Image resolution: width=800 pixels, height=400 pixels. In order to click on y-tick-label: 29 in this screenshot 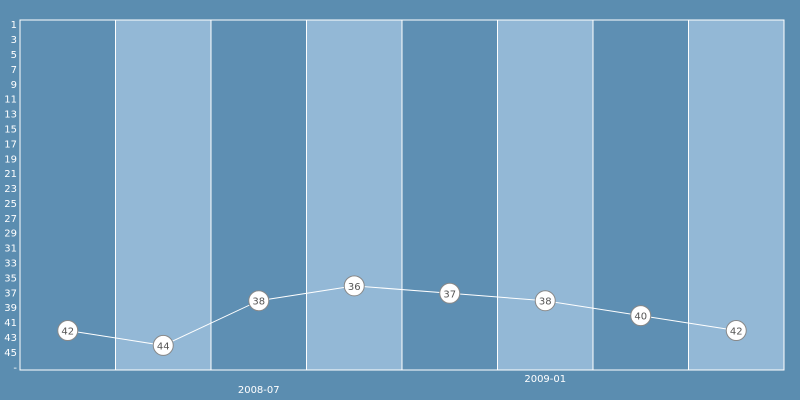, I will do `click(10, 234)`.